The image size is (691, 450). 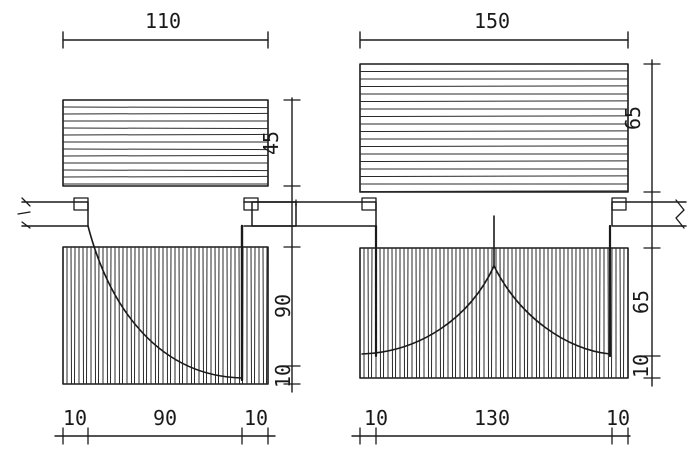 I want to click on left-vertical-dimension: 45 90 10, so click(x=280, y=245).